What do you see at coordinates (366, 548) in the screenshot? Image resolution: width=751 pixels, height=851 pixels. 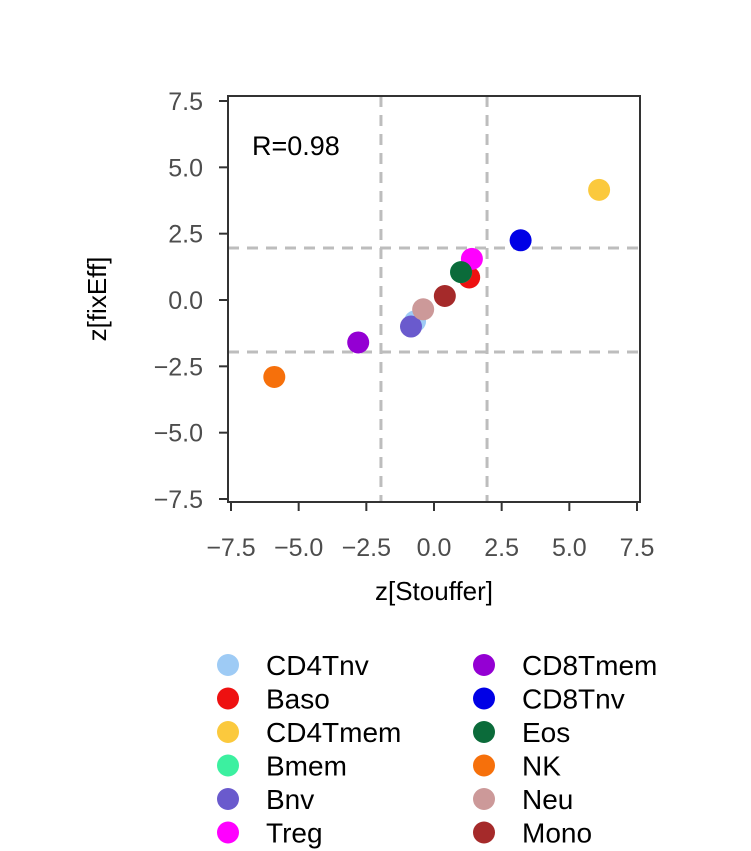 I see `x-tick-label: −2.5` at bounding box center [366, 548].